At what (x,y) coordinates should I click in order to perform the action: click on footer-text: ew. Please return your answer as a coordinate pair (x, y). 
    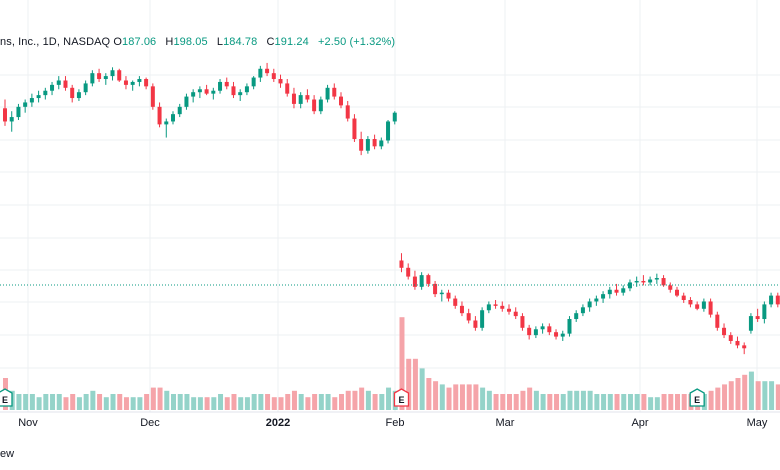
    Looking at the image, I should click on (7, 454).